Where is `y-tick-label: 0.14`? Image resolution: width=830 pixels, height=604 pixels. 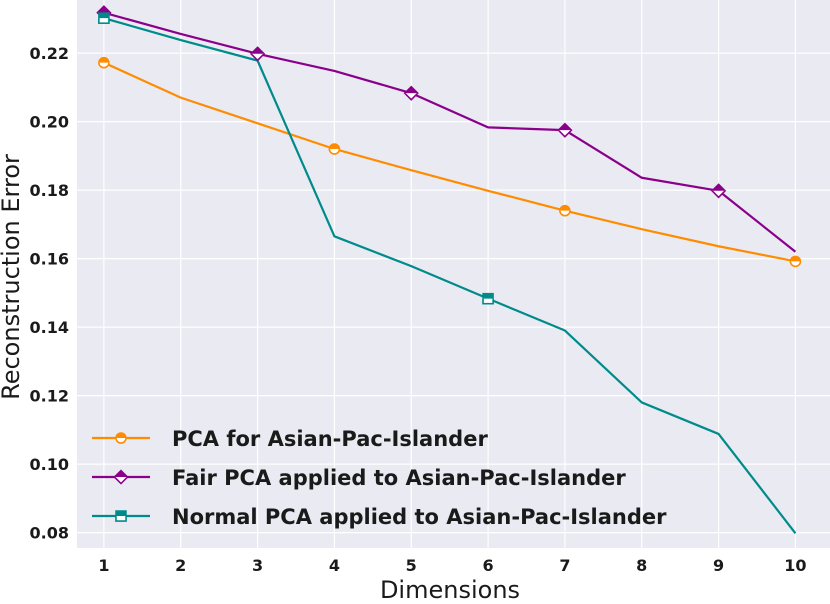 y-tick-label: 0.14 is located at coordinates (49, 327).